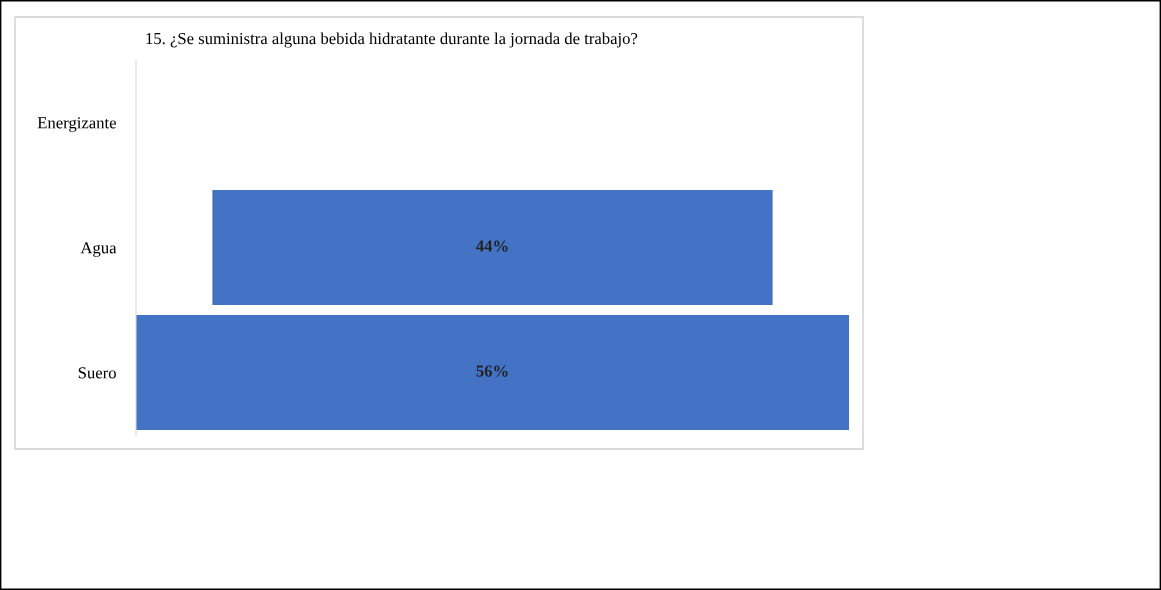 The height and width of the screenshot is (590, 1161). Describe the element at coordinates (76, 124) in the screenshot. I see `category-label: Energizante` at that location.